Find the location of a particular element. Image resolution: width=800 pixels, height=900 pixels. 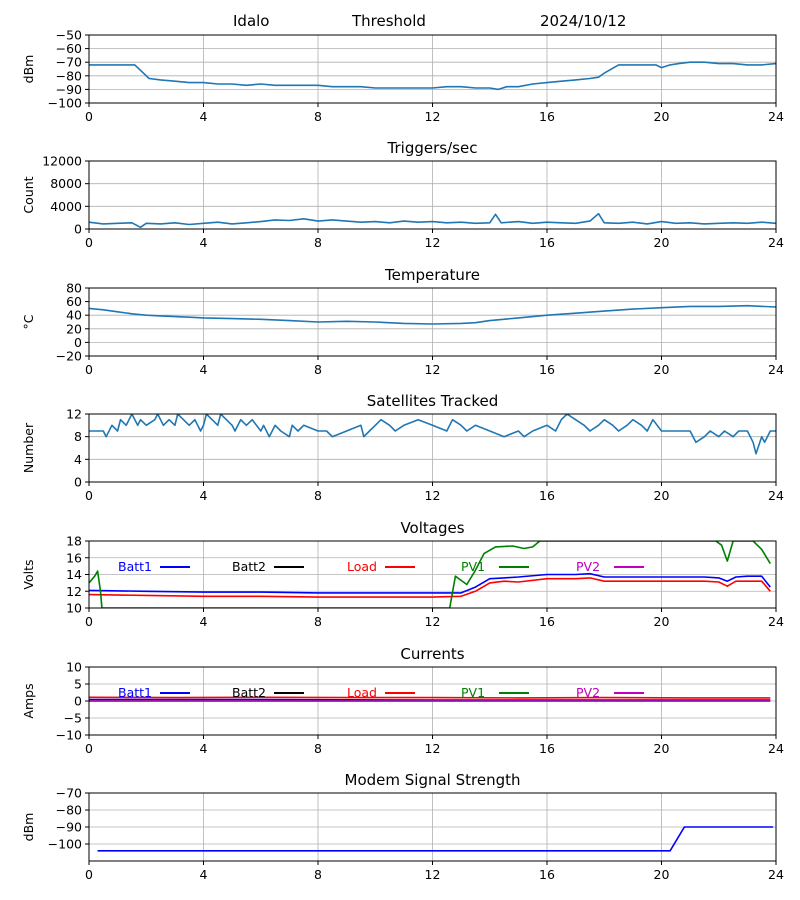

series-line-batt1 is located at coordinates (430, 583).